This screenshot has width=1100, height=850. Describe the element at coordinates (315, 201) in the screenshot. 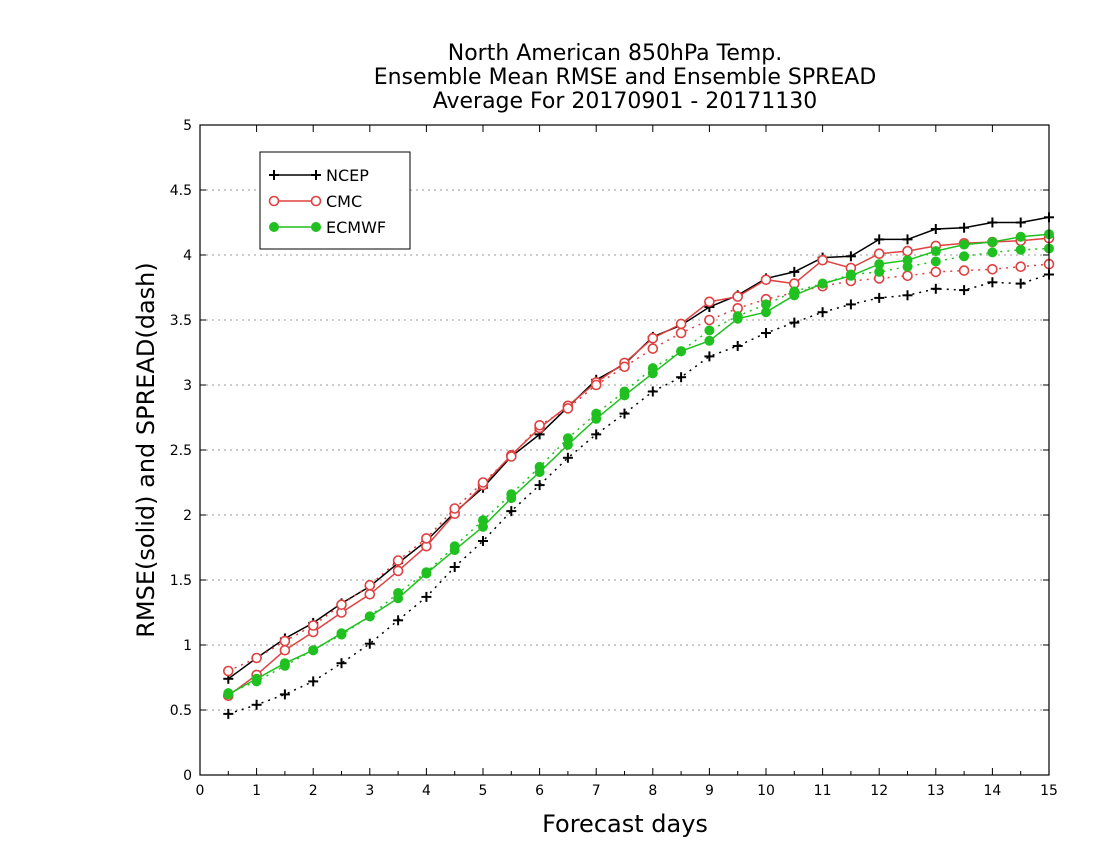

I see `legend-item-cmc: CMC` at that location.